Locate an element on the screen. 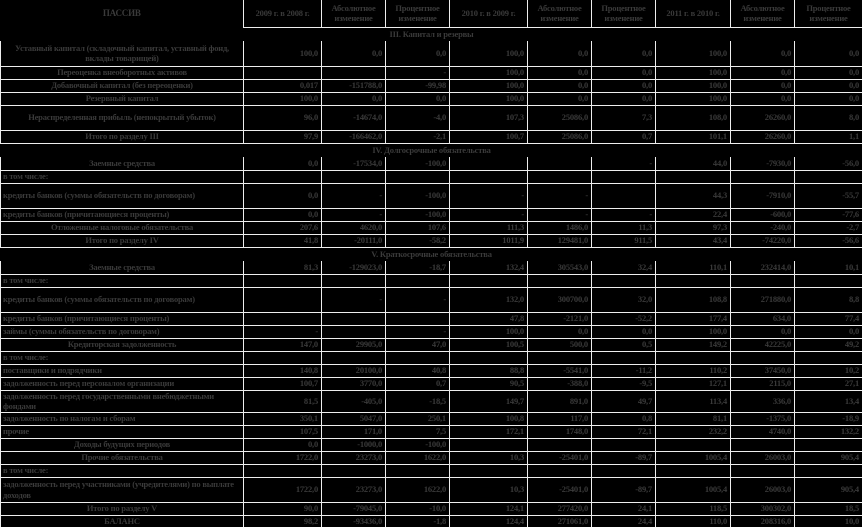 This screenshot has height=527, width=862. value-cell: 107,3 is located at coordinates (488, 118).